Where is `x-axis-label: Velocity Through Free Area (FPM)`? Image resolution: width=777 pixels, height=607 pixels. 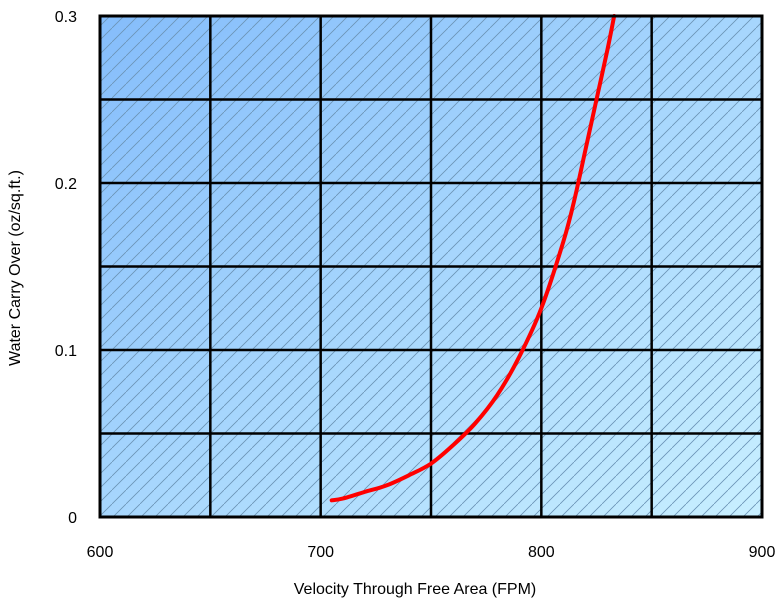 x-axis-label: Velocity Through Free Area (FPM) is located at coordinates (415, 589).